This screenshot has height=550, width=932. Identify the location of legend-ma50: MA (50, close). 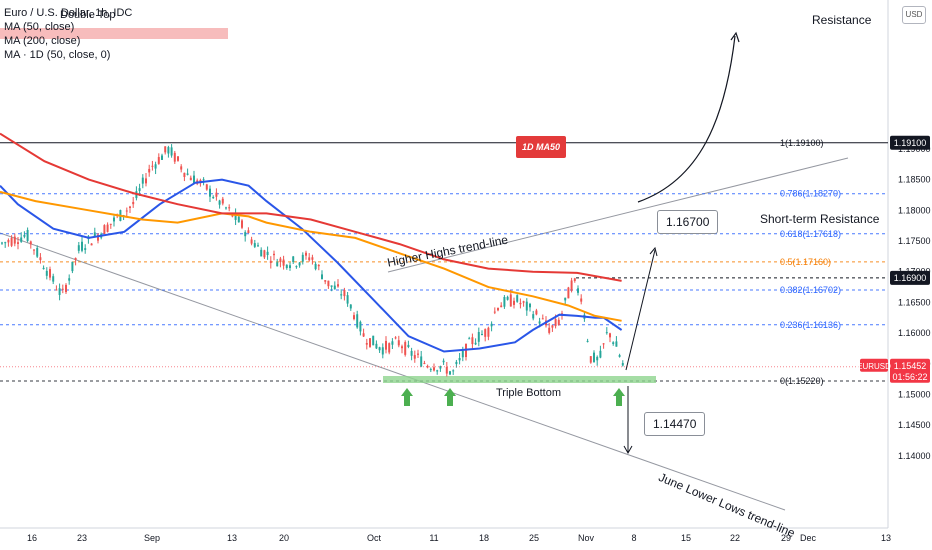
(39, 27).